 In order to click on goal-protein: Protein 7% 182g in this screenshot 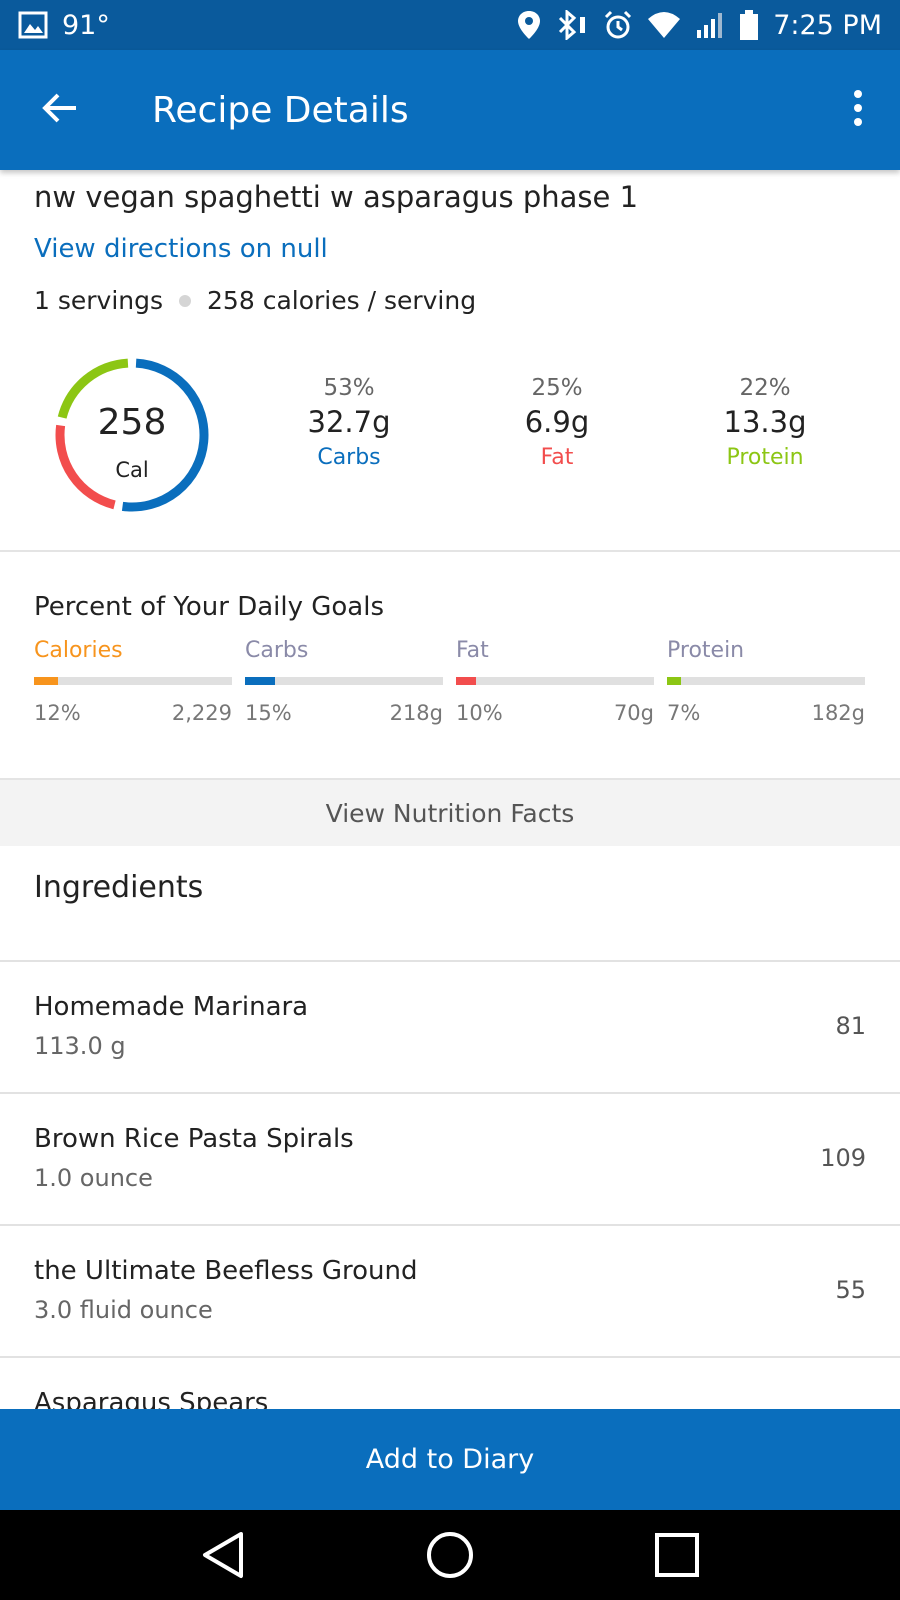, I will do `click(766, 681)`.